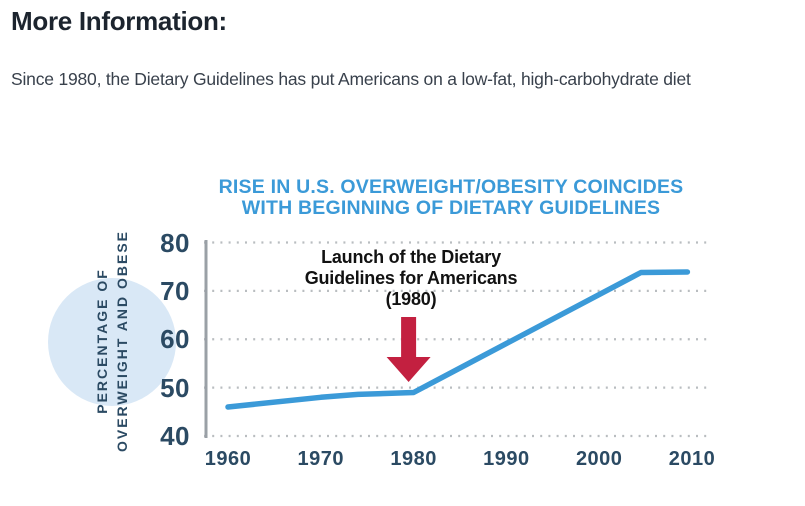 This screenshot has width=805, height=506. What do you see at coordinates (175, 339) in the screenshot?
I see `y-tick-label-60: 60` at bounding box center [175, 339].